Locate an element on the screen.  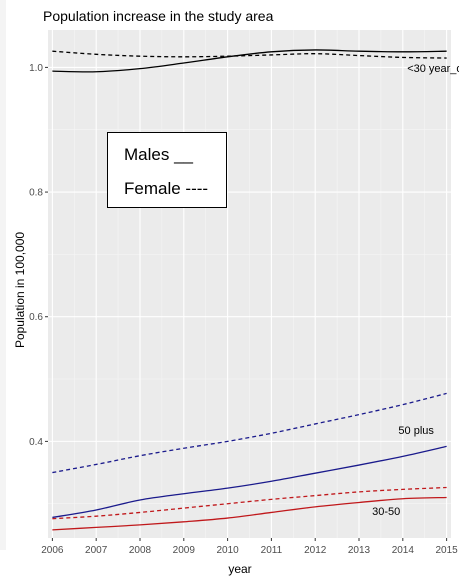
y-axis-ticks: 0.4 0.6 0.8 1.0 is located at coordinates (38, 255).